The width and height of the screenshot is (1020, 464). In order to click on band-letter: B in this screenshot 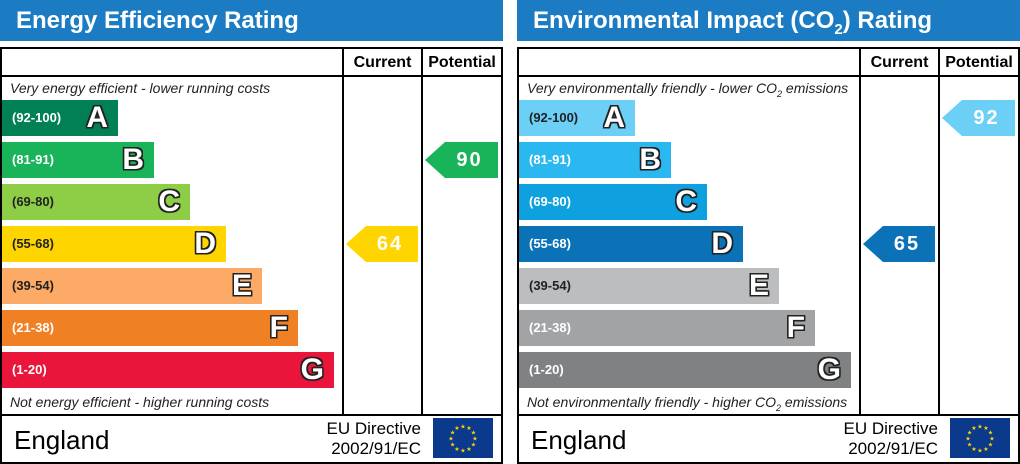, I will do `click(133, 159)`.